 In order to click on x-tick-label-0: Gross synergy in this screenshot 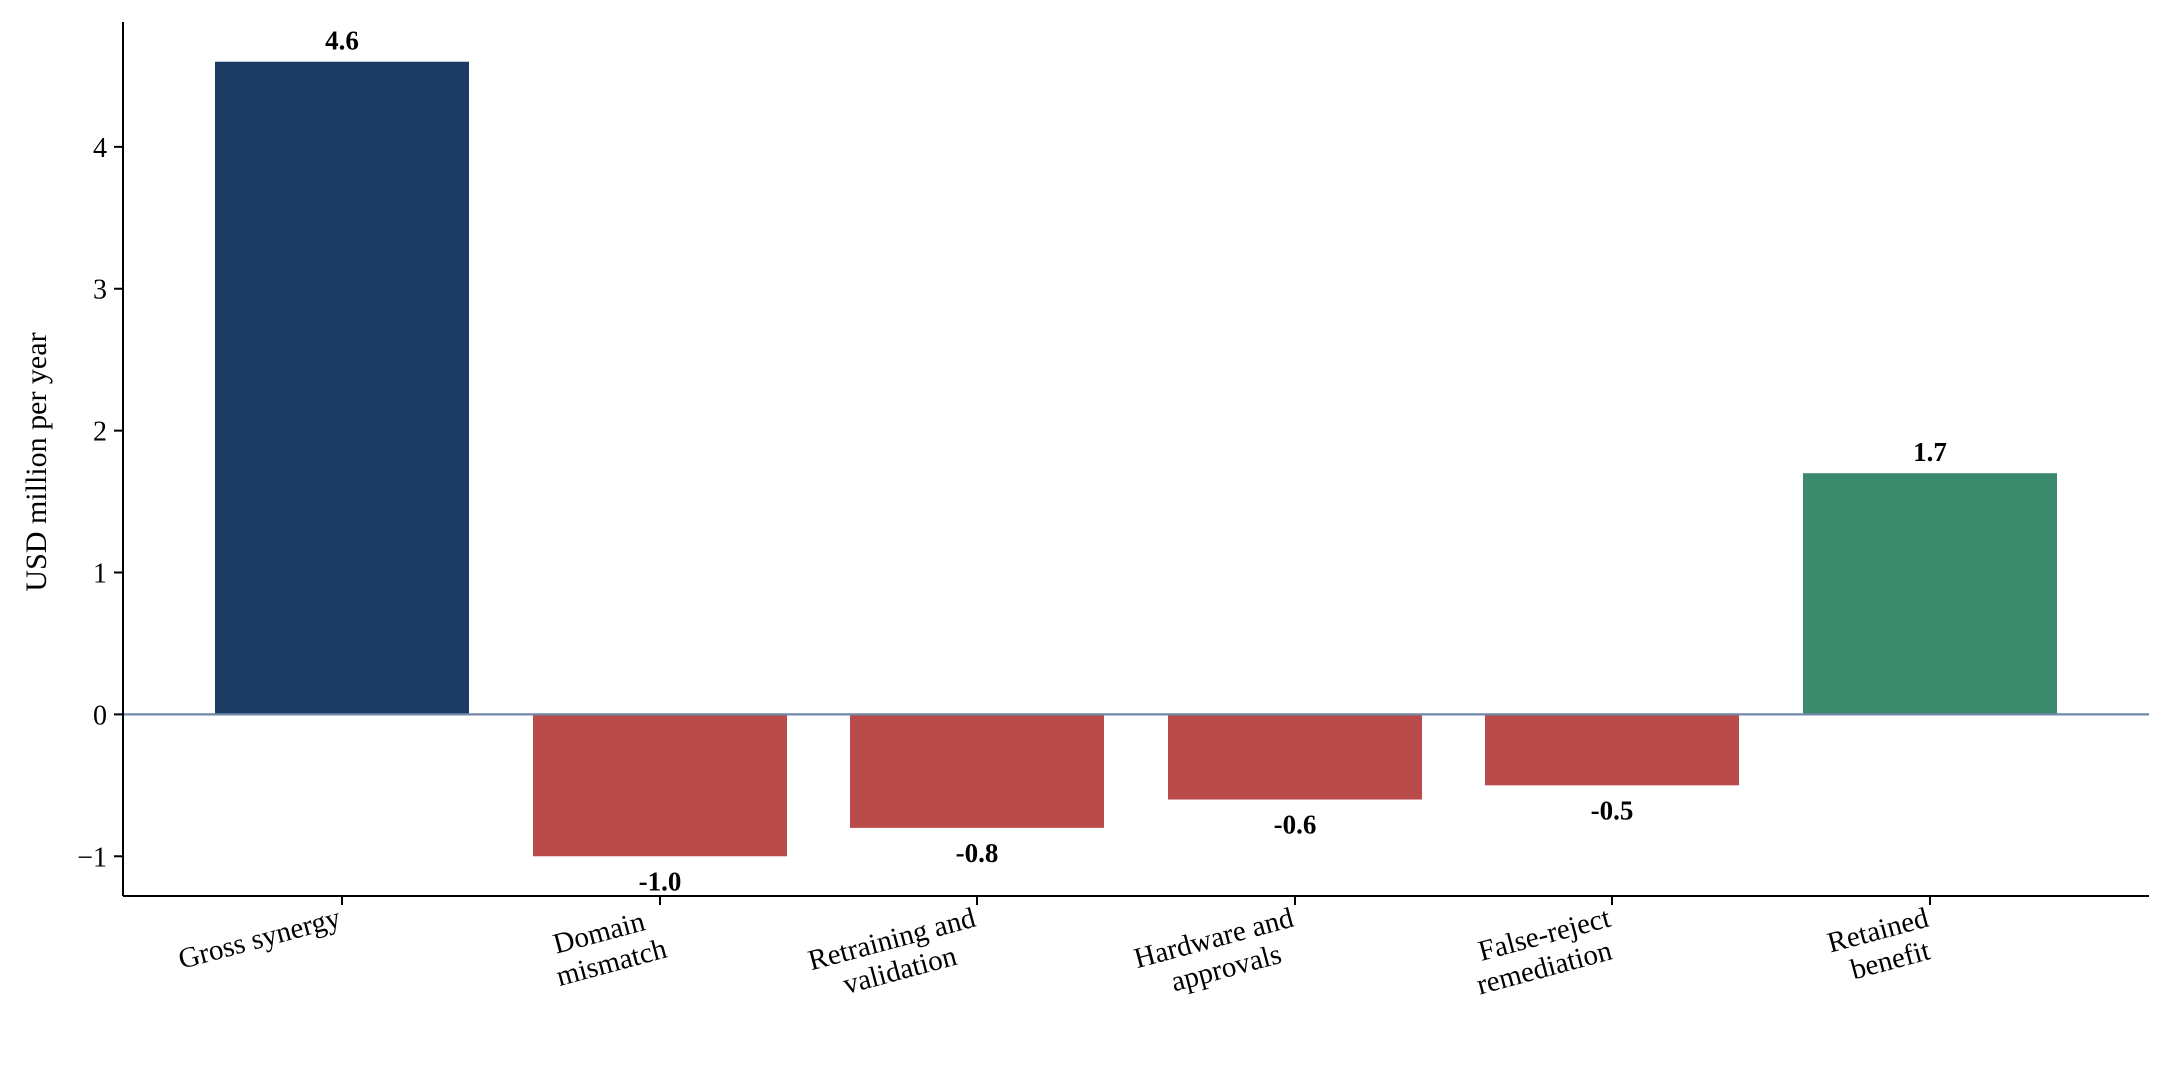, I will do `click(259, 939)`.